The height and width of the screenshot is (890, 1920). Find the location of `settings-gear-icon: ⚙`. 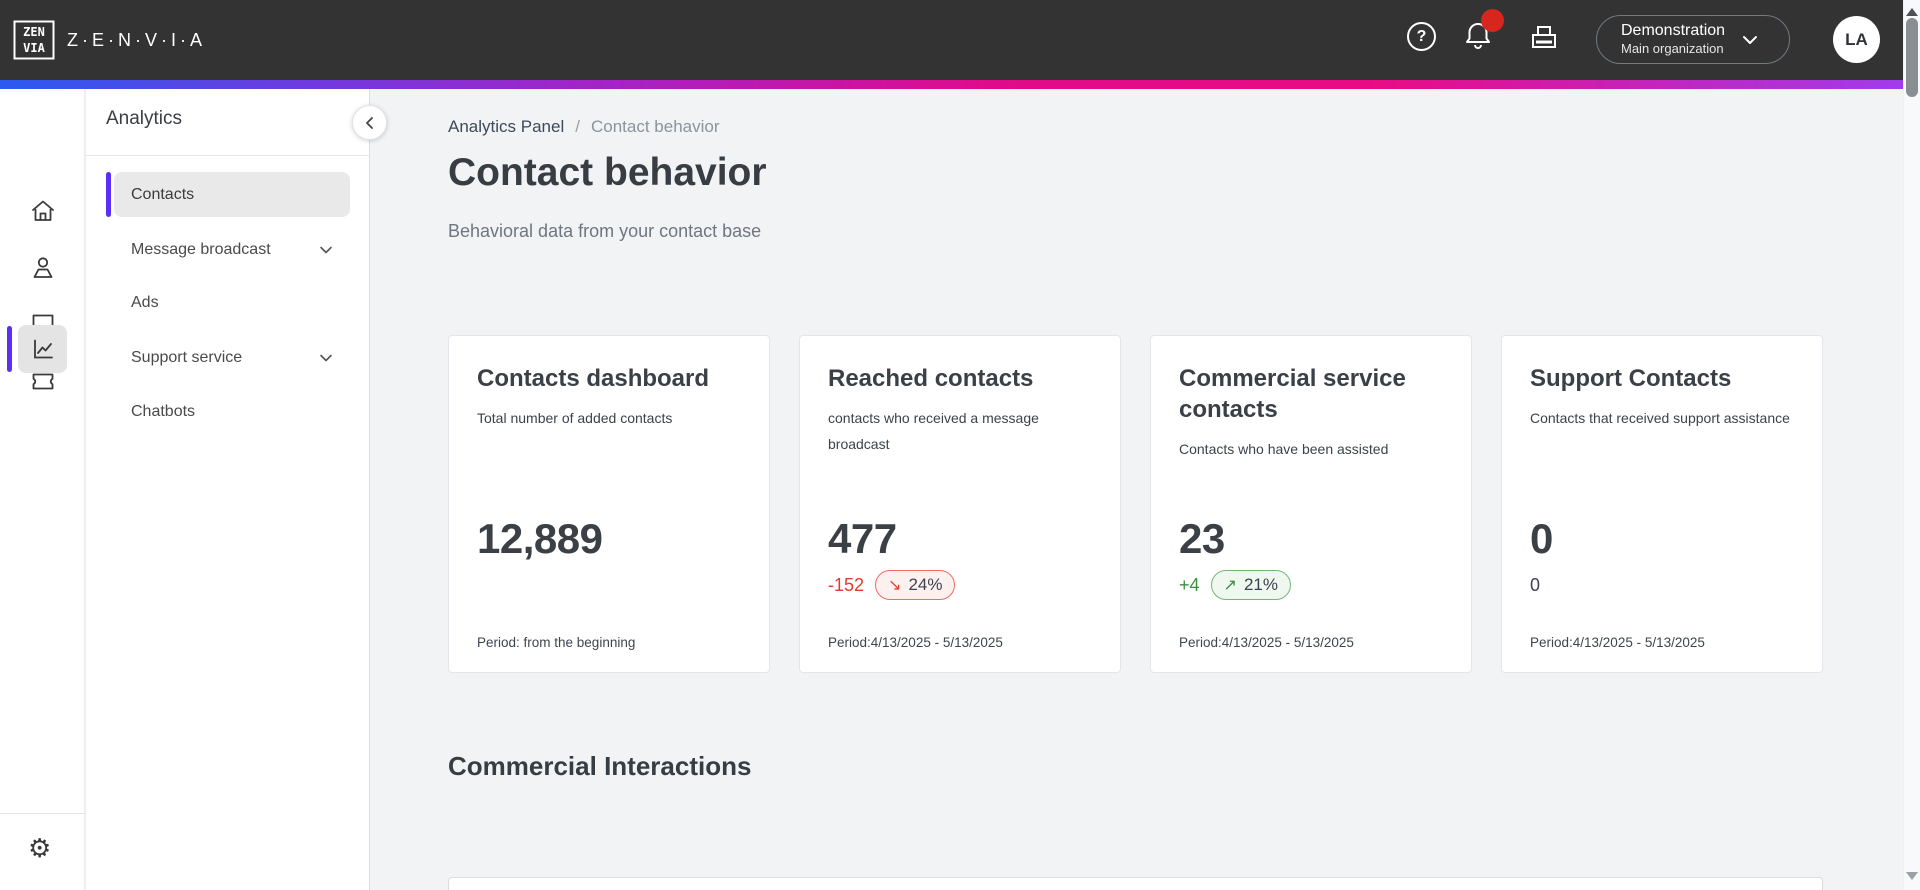

settings-gear-icon: ⚙ is located at coordinates (40, 848).